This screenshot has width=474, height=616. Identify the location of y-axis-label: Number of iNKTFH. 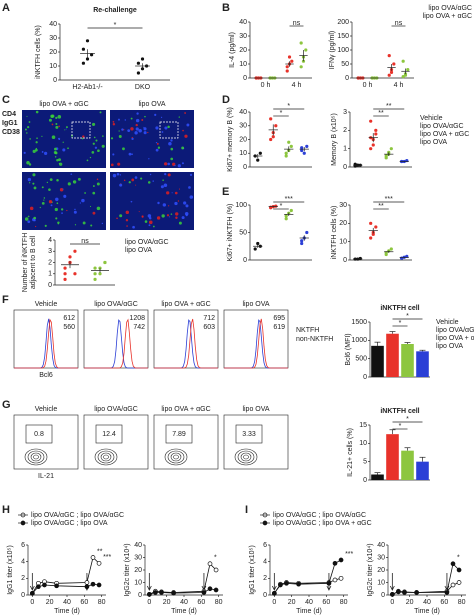
(25, 263).